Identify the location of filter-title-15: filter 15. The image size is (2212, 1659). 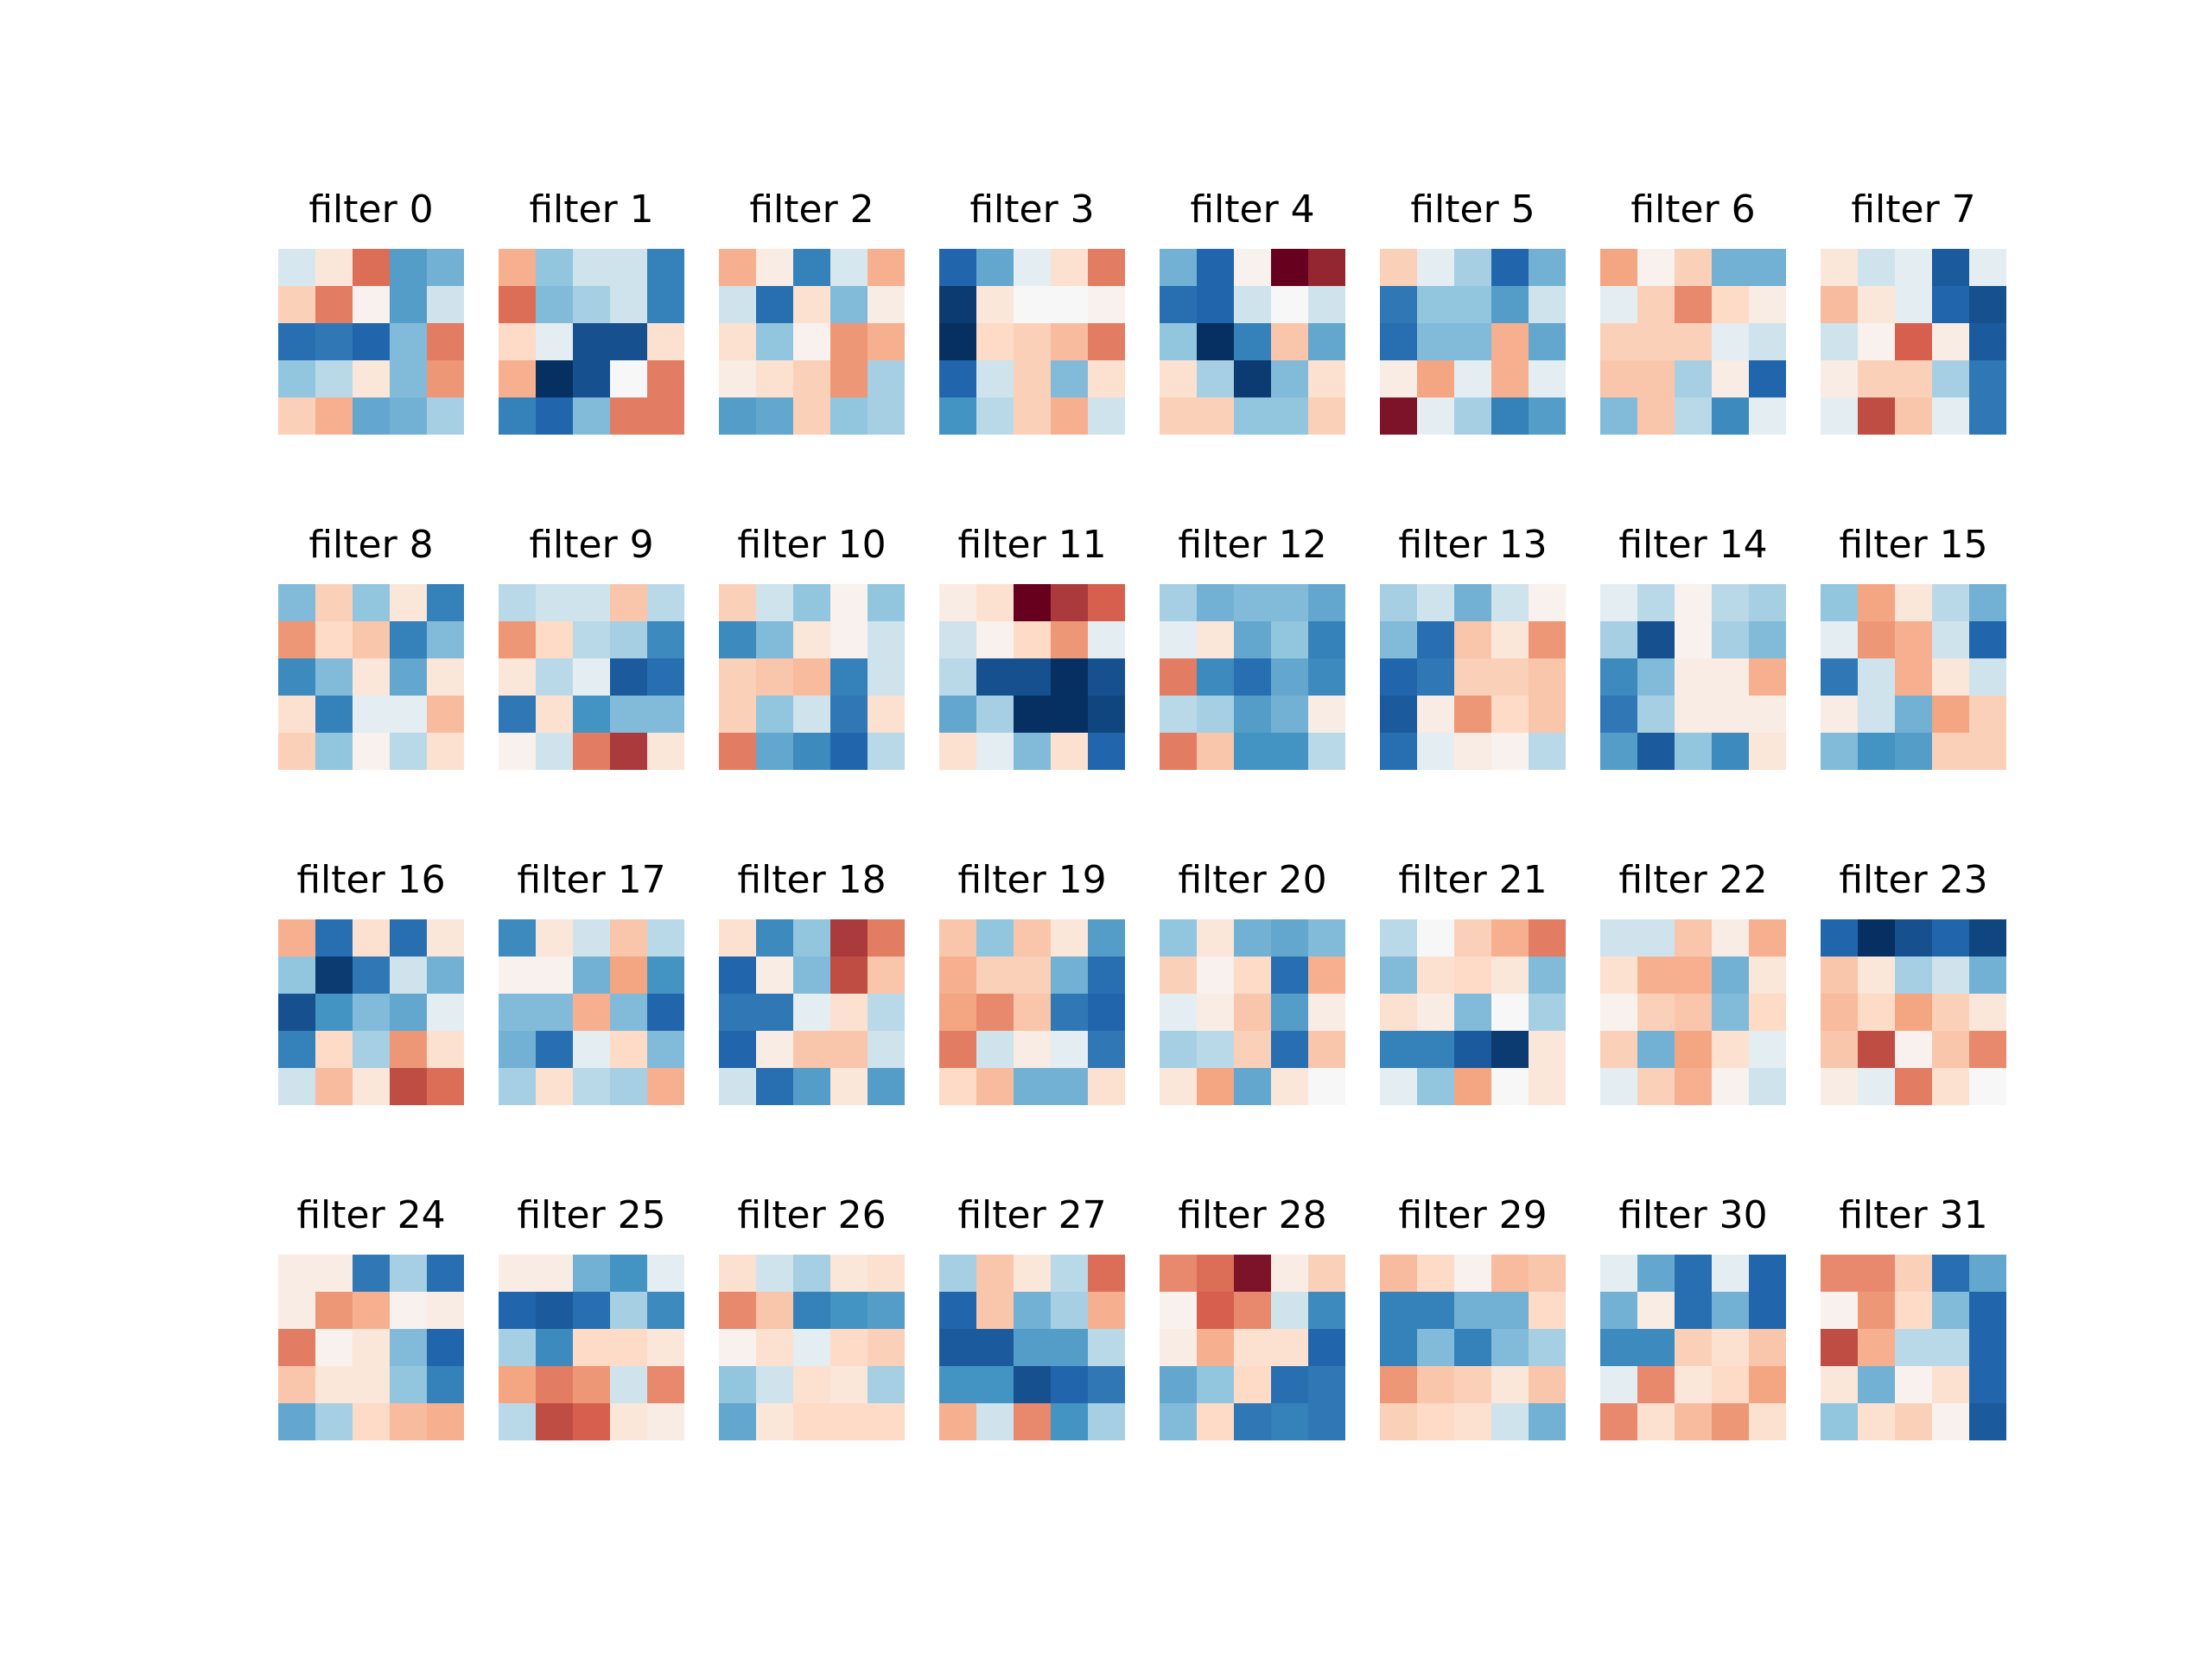
(1913, 545).